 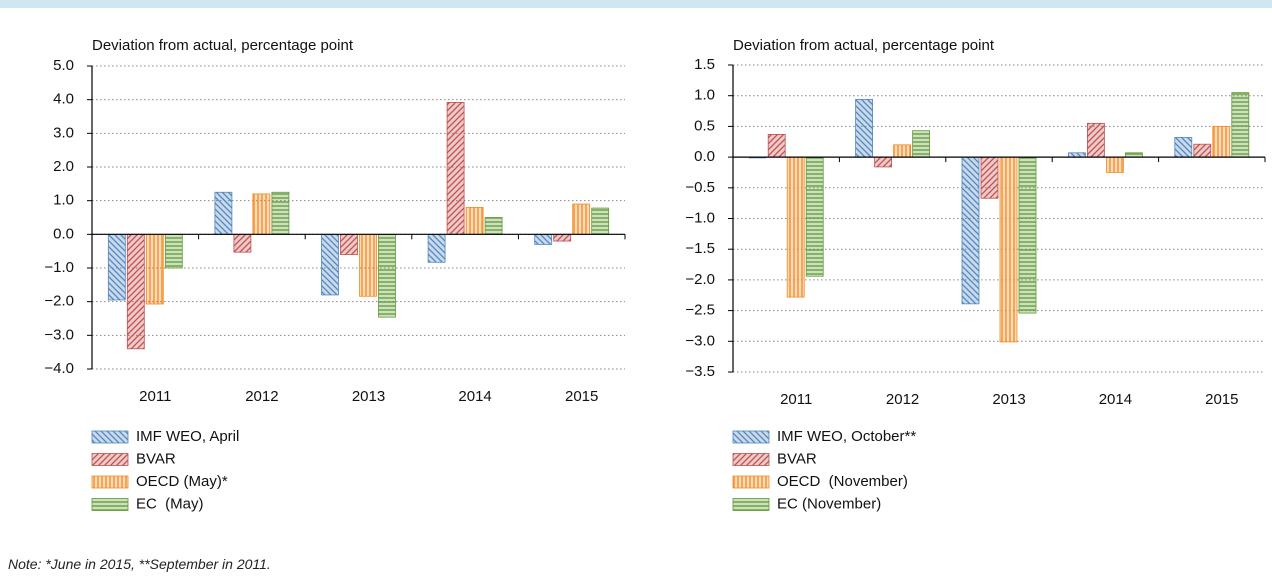 What do you see at coordinates (700, 371) in the screenshot?
I see `y-tick-label: −3.5` at bounding box center [700, 371].